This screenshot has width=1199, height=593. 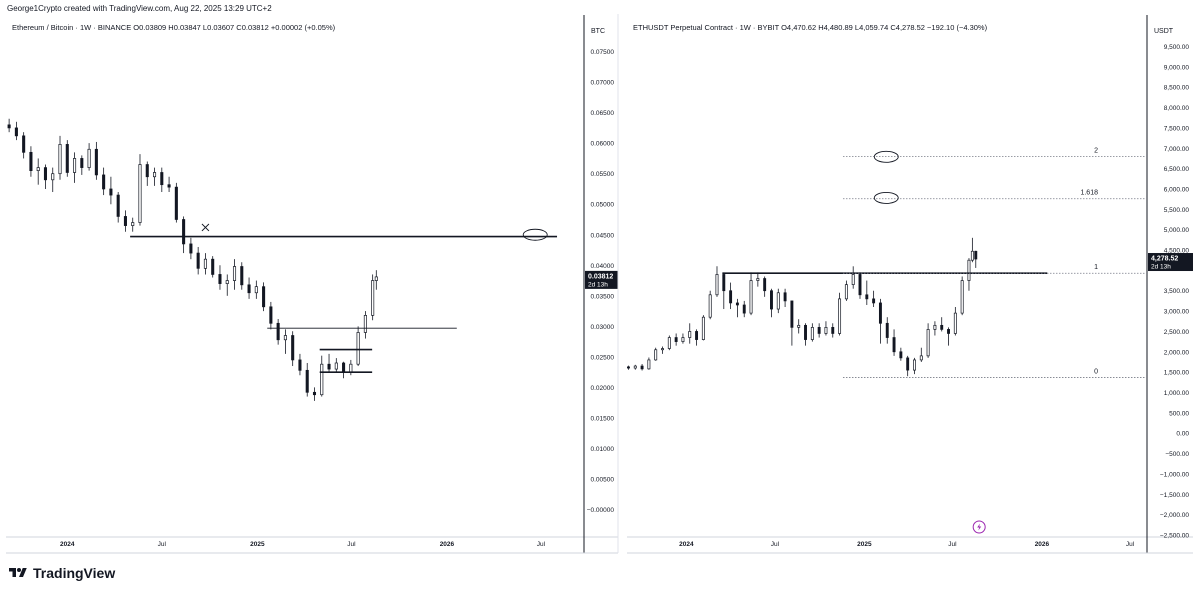 I want to click on y-tick-label: 5,500.00, so click(x=1177, y=210).